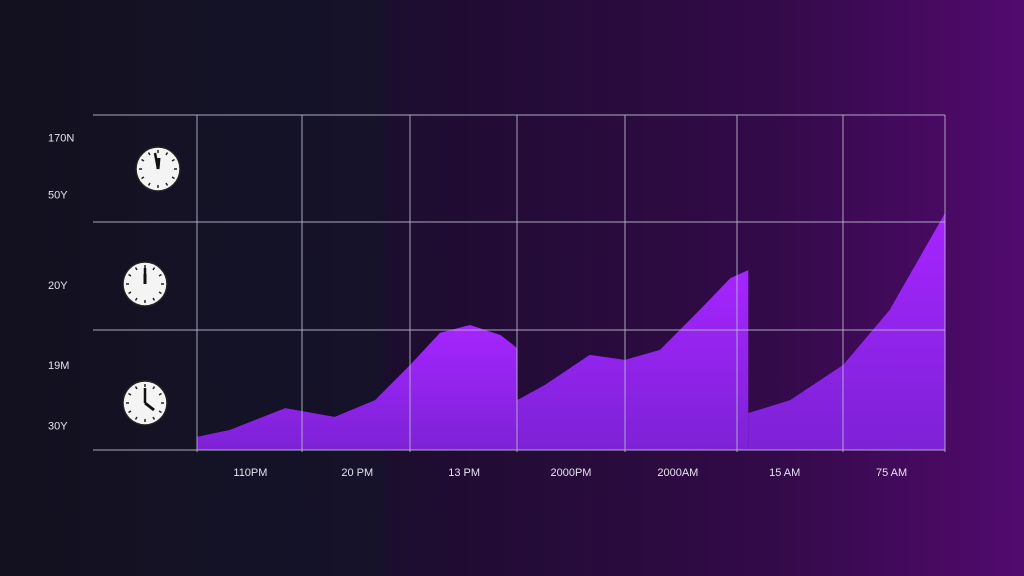  What do you see at coordinates (464, 473) in the screenshot?
I see `x-tick-label: 13 PM` at bounding box center [464, 473].